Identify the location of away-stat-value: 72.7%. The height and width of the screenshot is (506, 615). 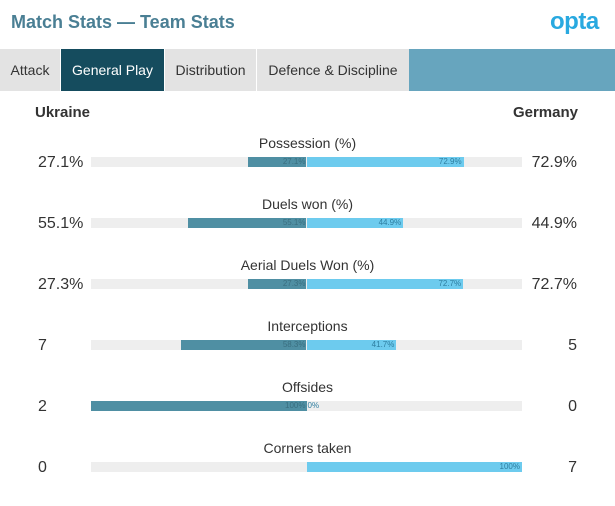
(554, 284).